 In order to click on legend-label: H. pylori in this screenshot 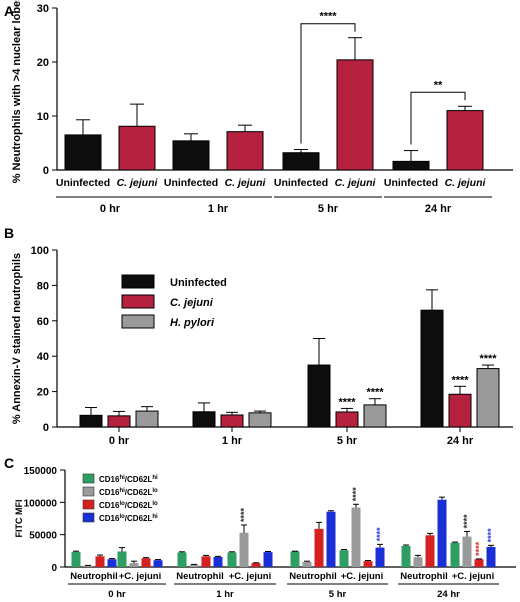, I will do `click(192, 323)`.